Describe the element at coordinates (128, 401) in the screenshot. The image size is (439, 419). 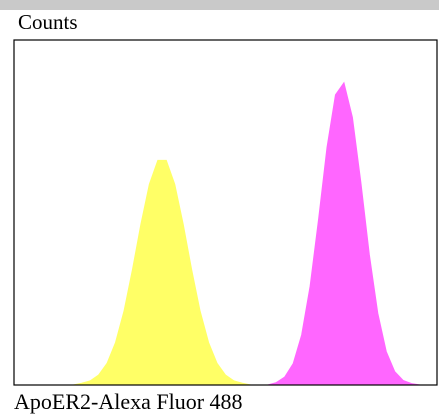
I see `x-axis-label: ApoER2-Alexa Fluor 488` at that location.